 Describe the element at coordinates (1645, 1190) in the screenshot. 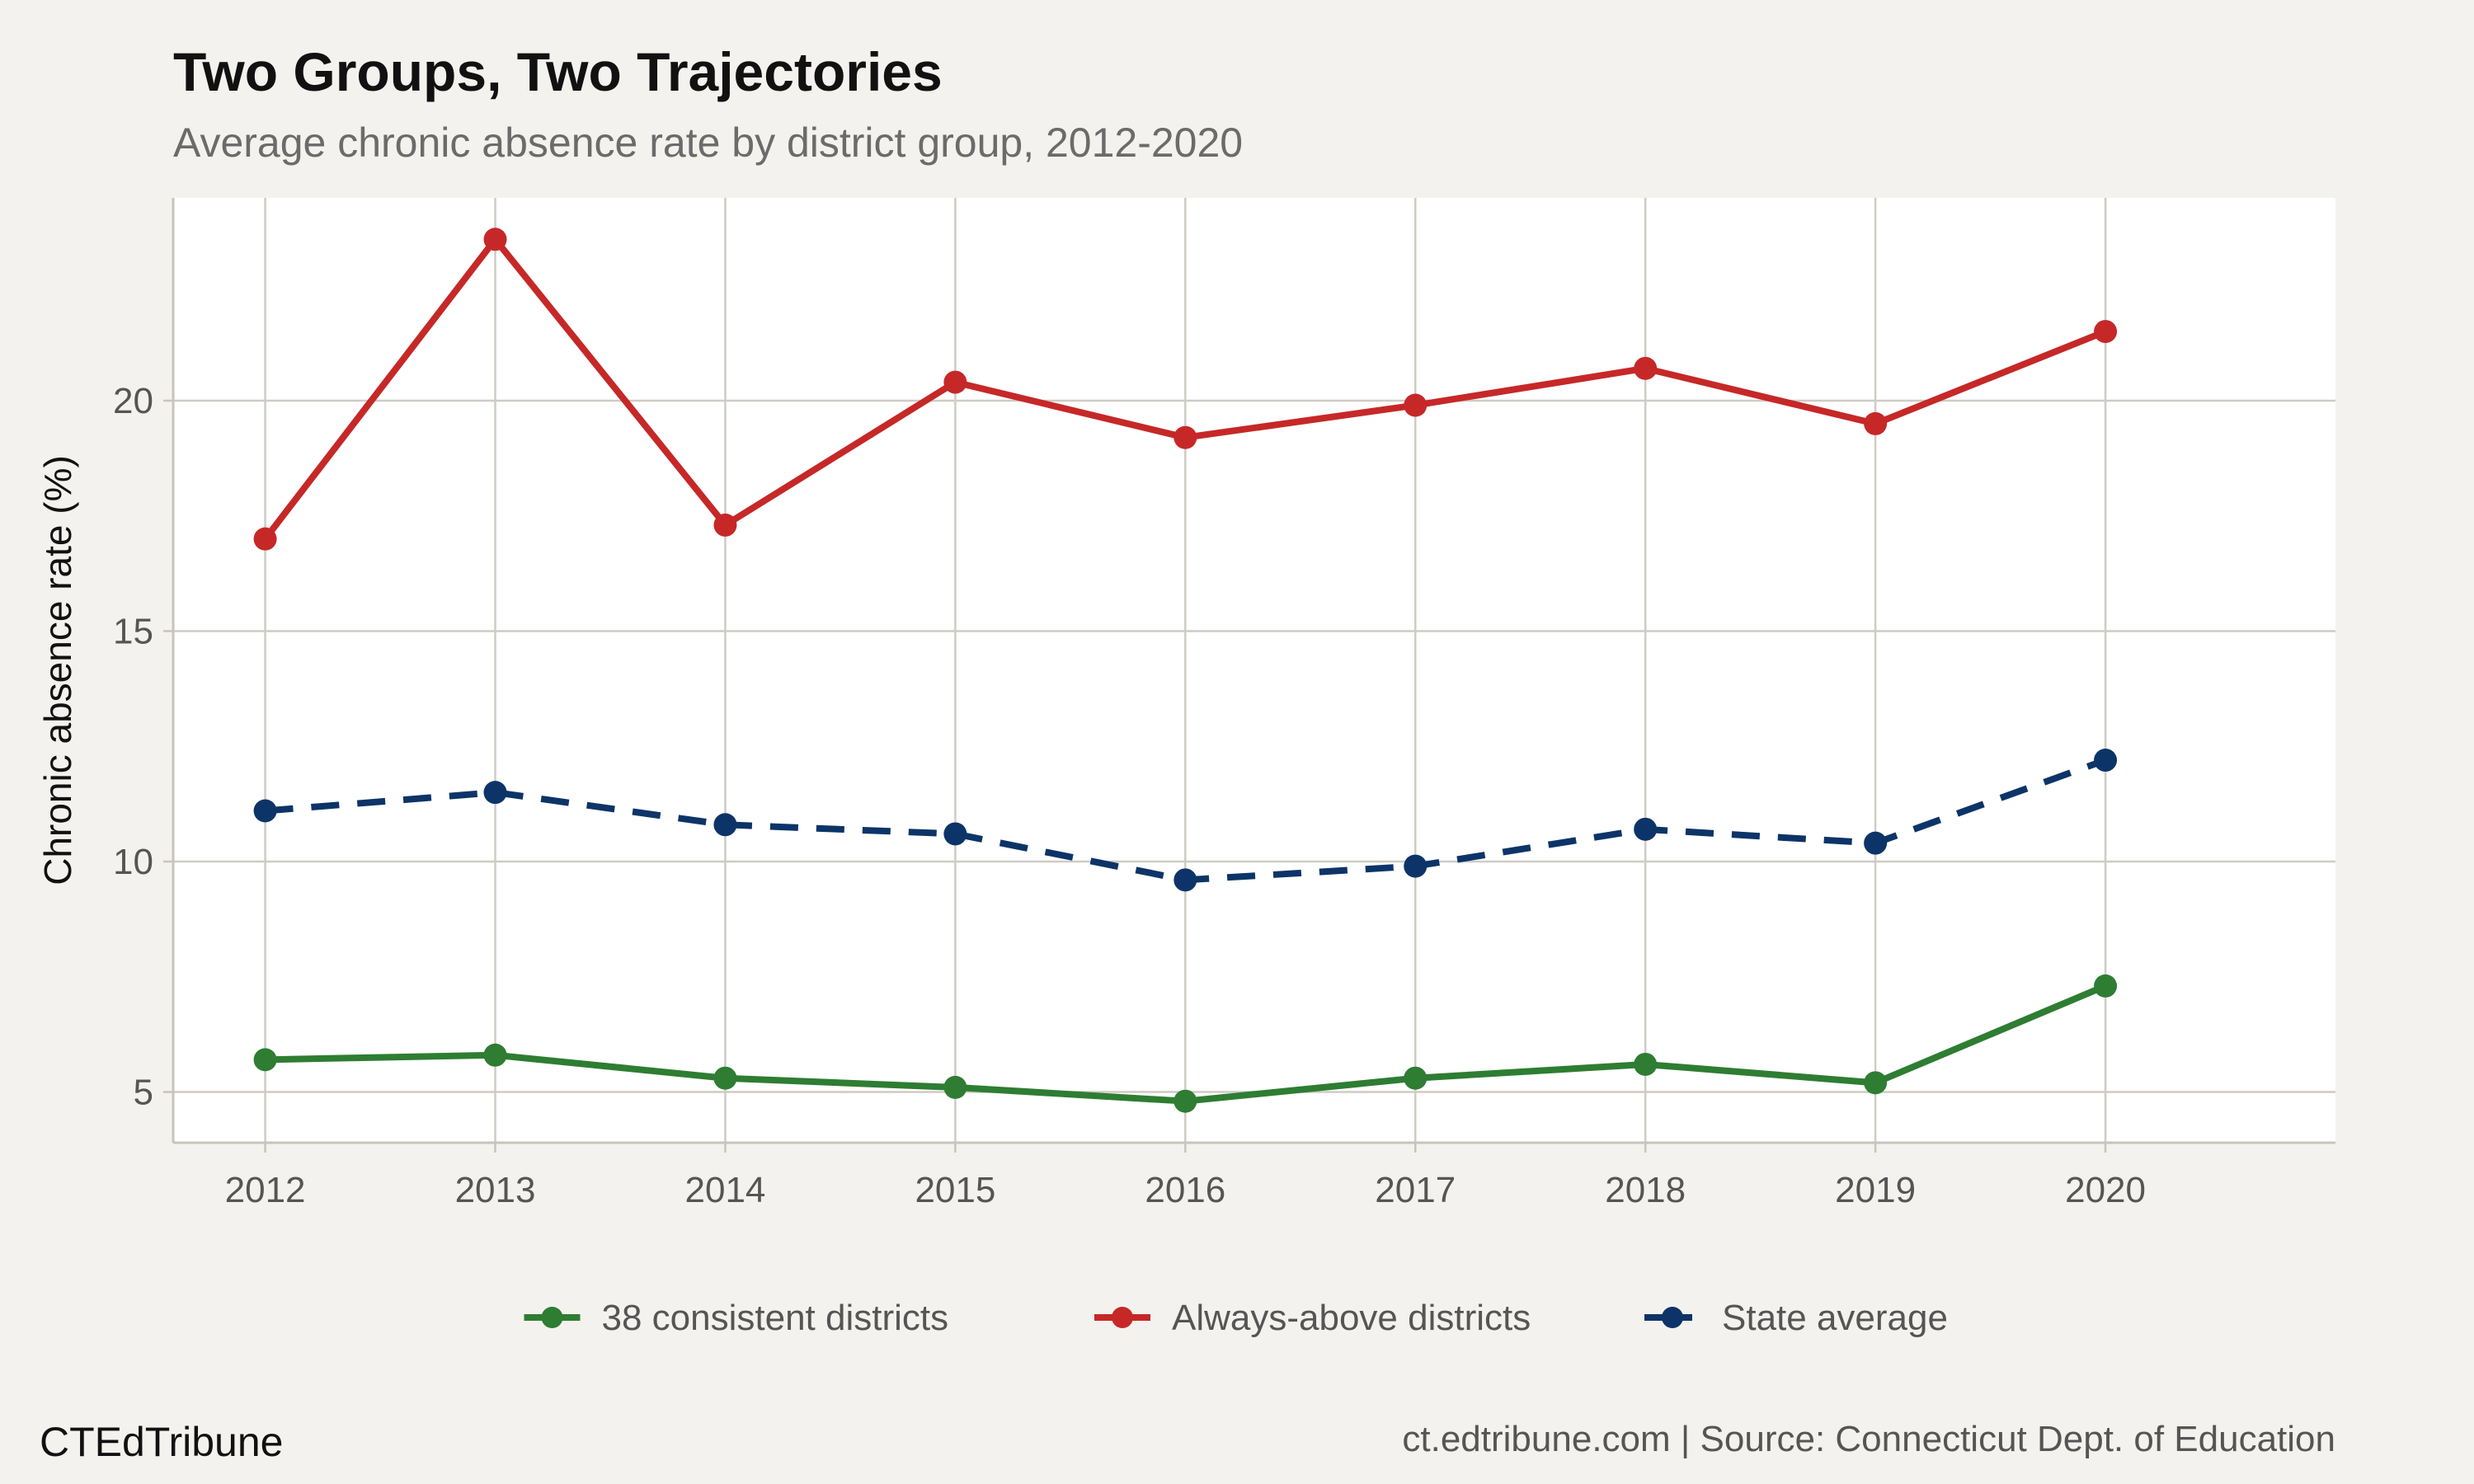

I see `x-tick-label: 2018` at that location.